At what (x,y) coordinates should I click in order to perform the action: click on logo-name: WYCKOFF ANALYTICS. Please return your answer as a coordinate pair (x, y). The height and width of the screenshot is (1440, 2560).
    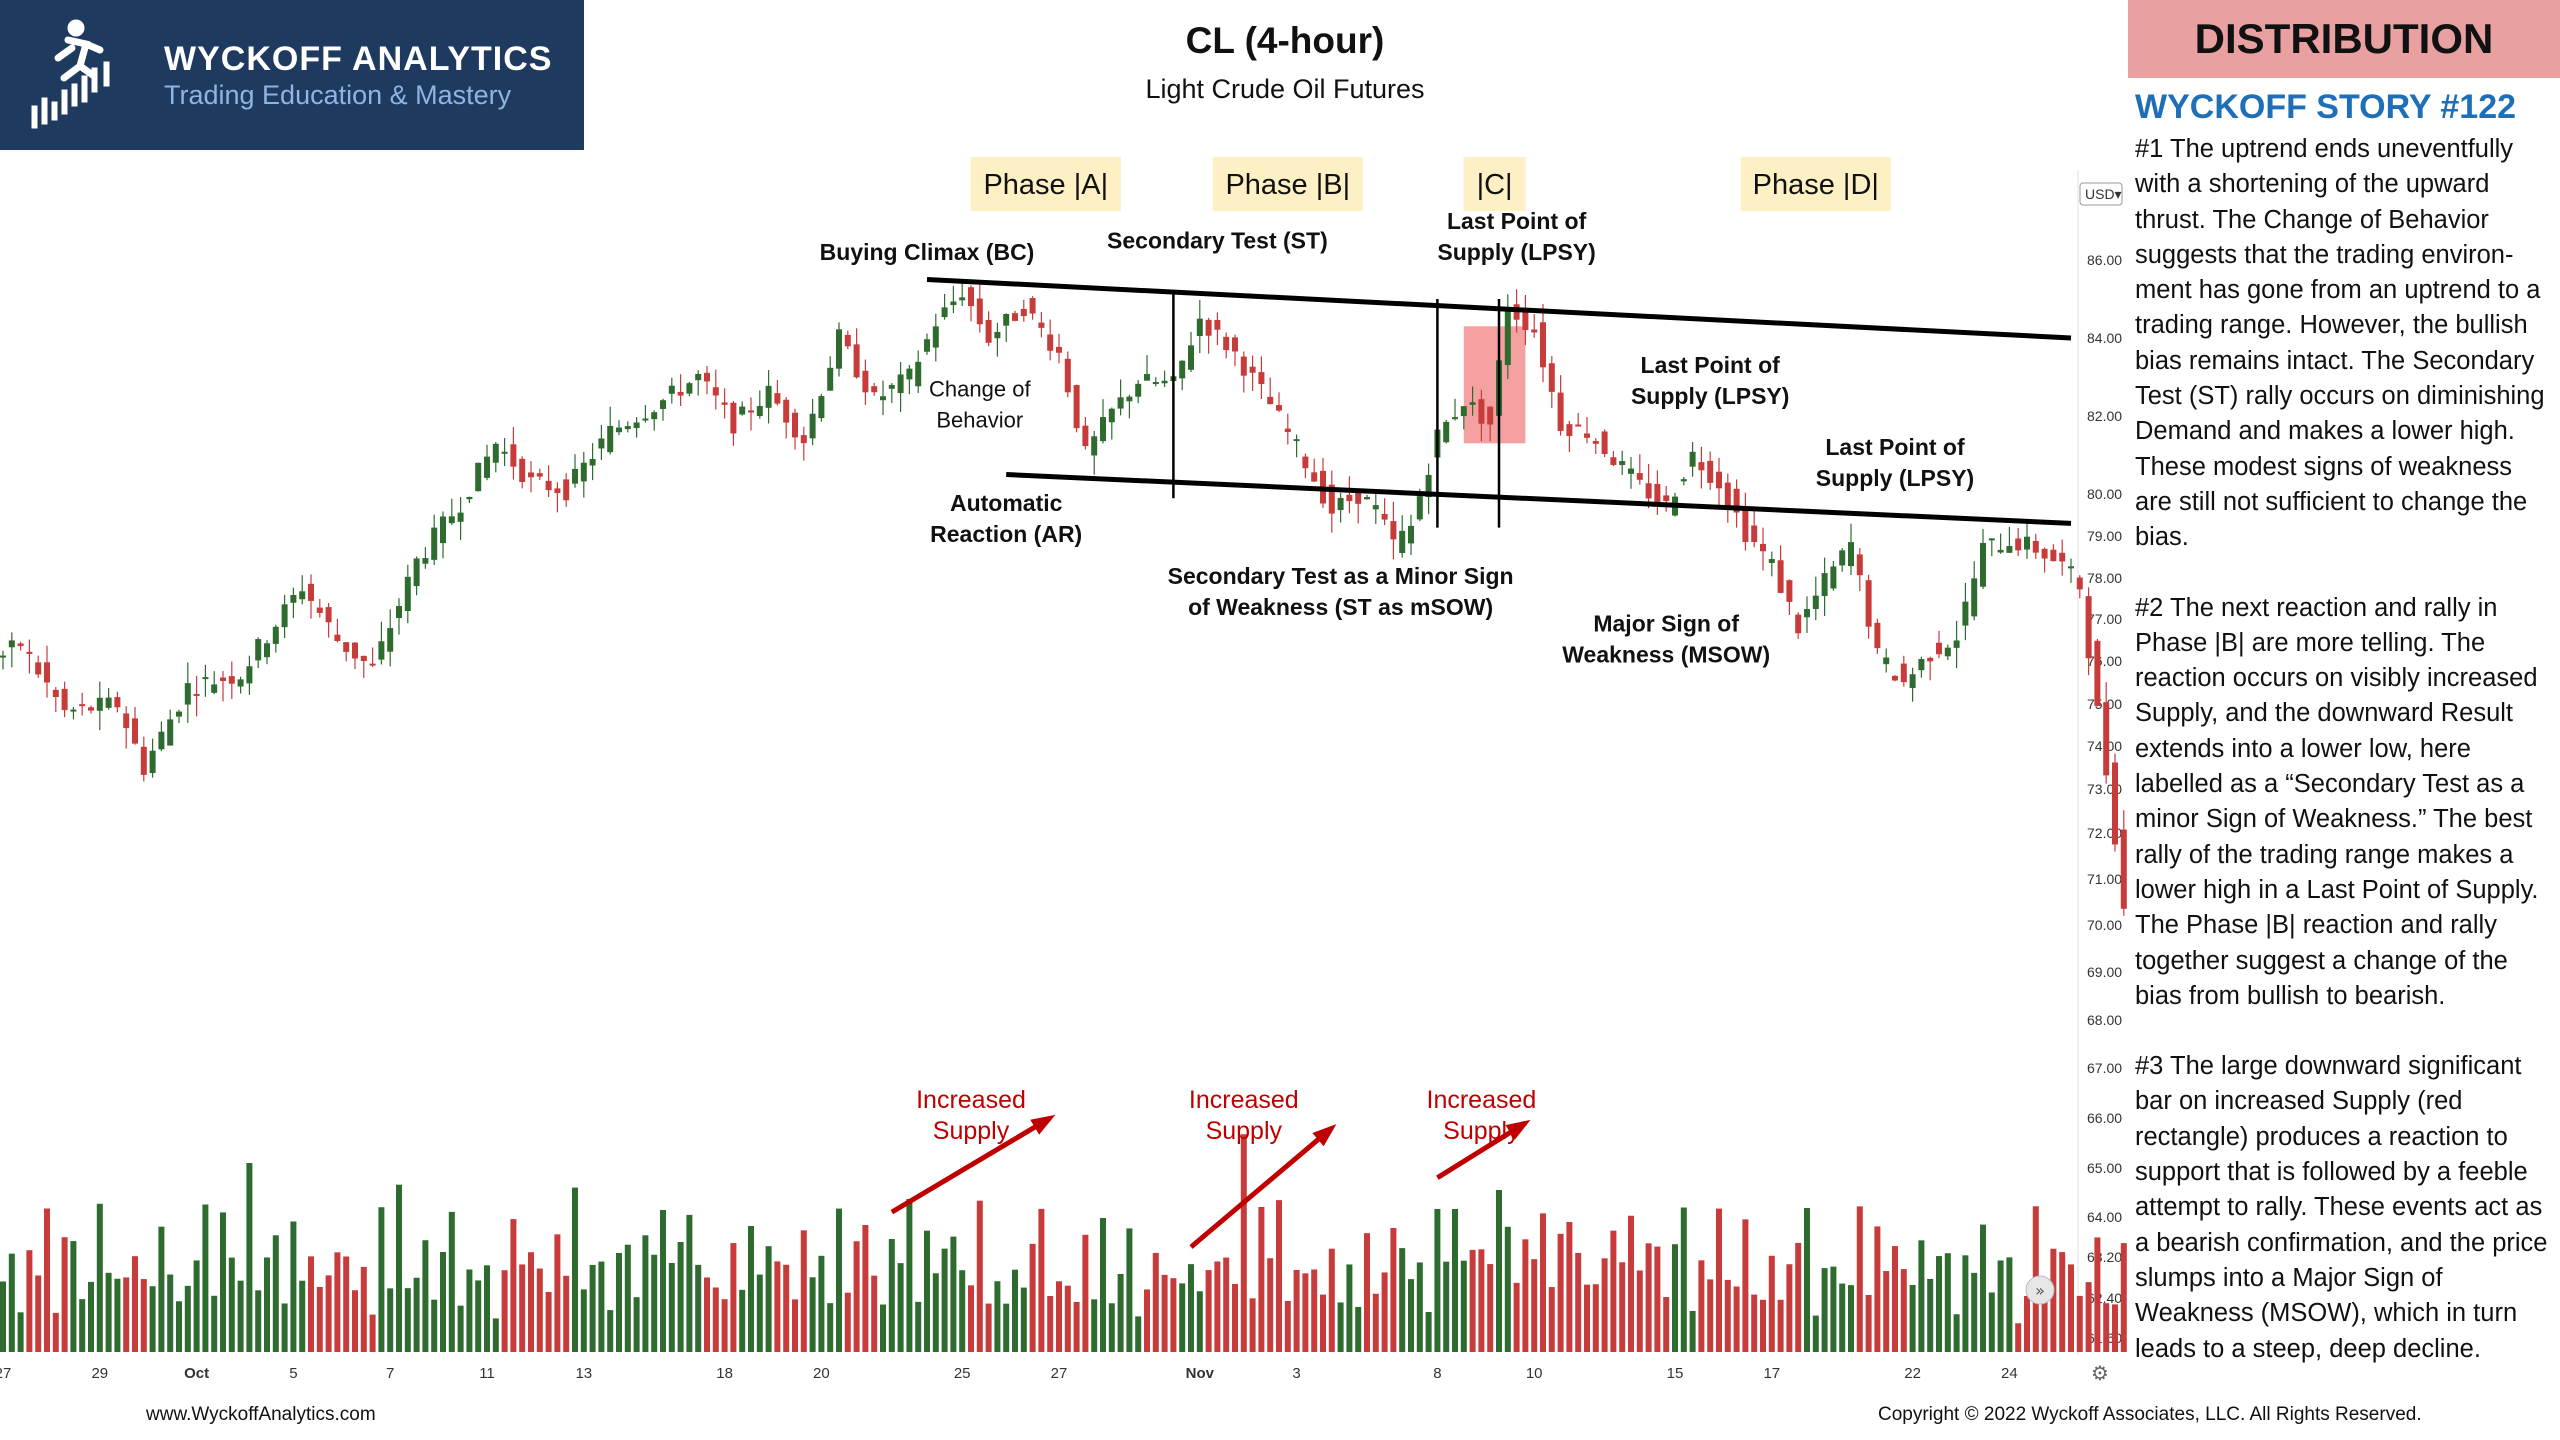
    Looking at the image, I should click on (358, 59).